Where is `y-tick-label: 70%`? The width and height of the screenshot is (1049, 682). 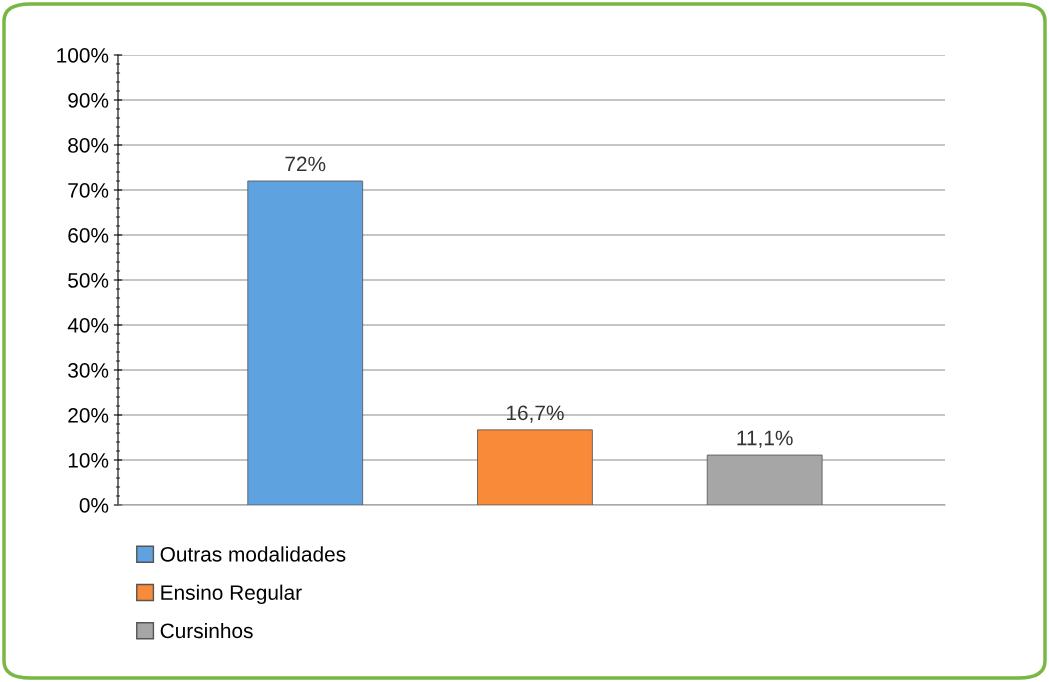 y-tick-label: 70% is located at coordinates (88, 190).